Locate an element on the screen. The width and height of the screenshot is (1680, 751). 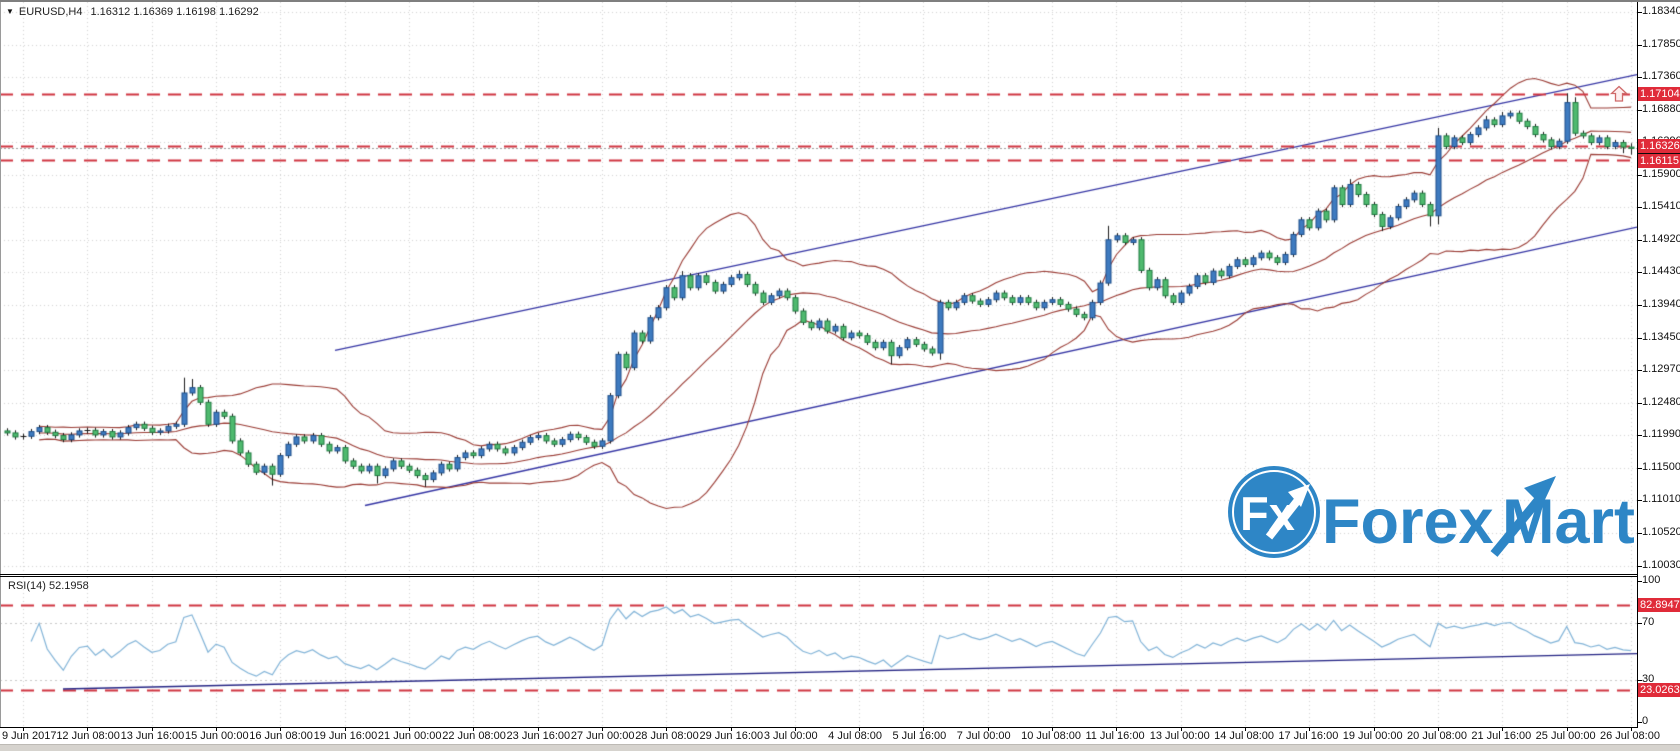
rsi-axis-label: 70 is located at coordinates (1648, 622).